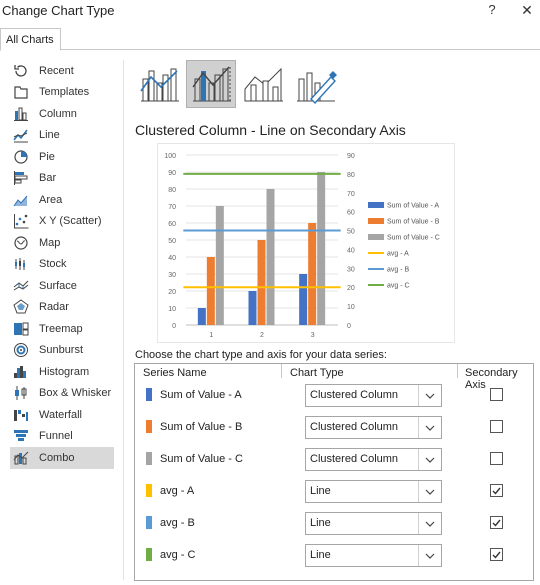  Describe the element at coordinates (262, 335) in the screenshot. I see `x-tick-label: 2` at that location.